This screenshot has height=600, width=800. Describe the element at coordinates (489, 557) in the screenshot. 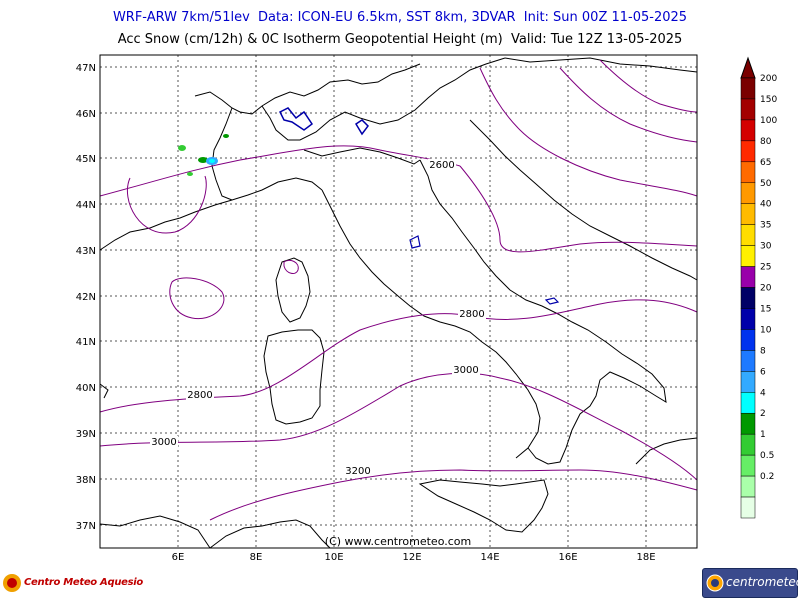

I see `lon-label: 14E` at that location.